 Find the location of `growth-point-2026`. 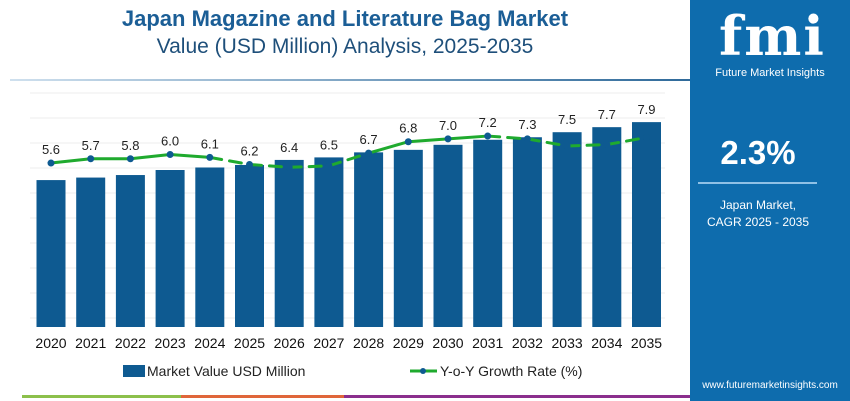

growth-point-2026 is located at coordinates (289, 167).